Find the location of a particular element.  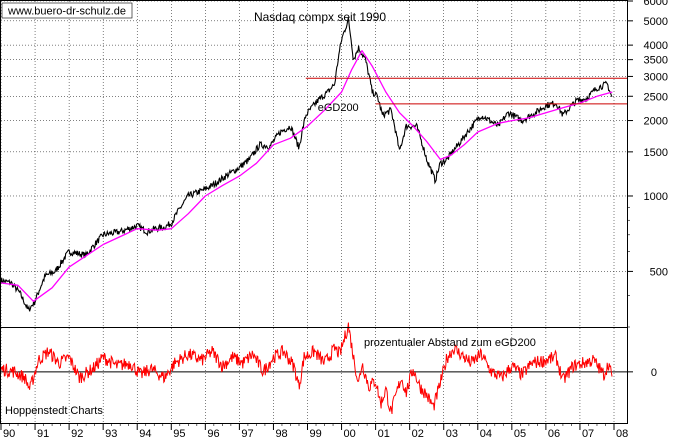

lower-panel-title: prozentualer Abstand zum eGD200 is located at coordinates (450, 343).